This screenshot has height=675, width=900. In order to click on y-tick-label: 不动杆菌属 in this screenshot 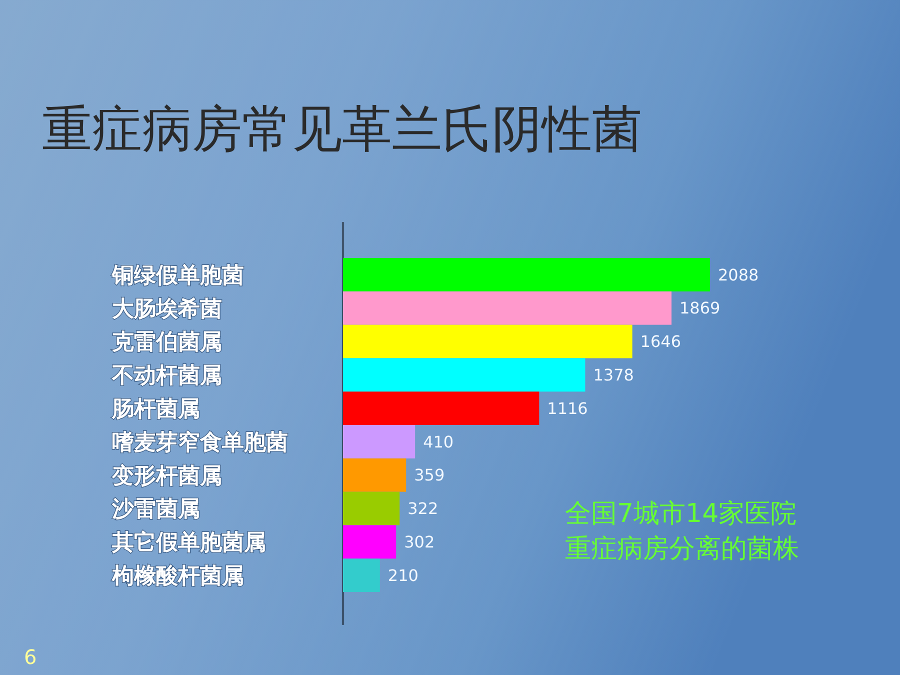, I will do `click(166, 376)`.